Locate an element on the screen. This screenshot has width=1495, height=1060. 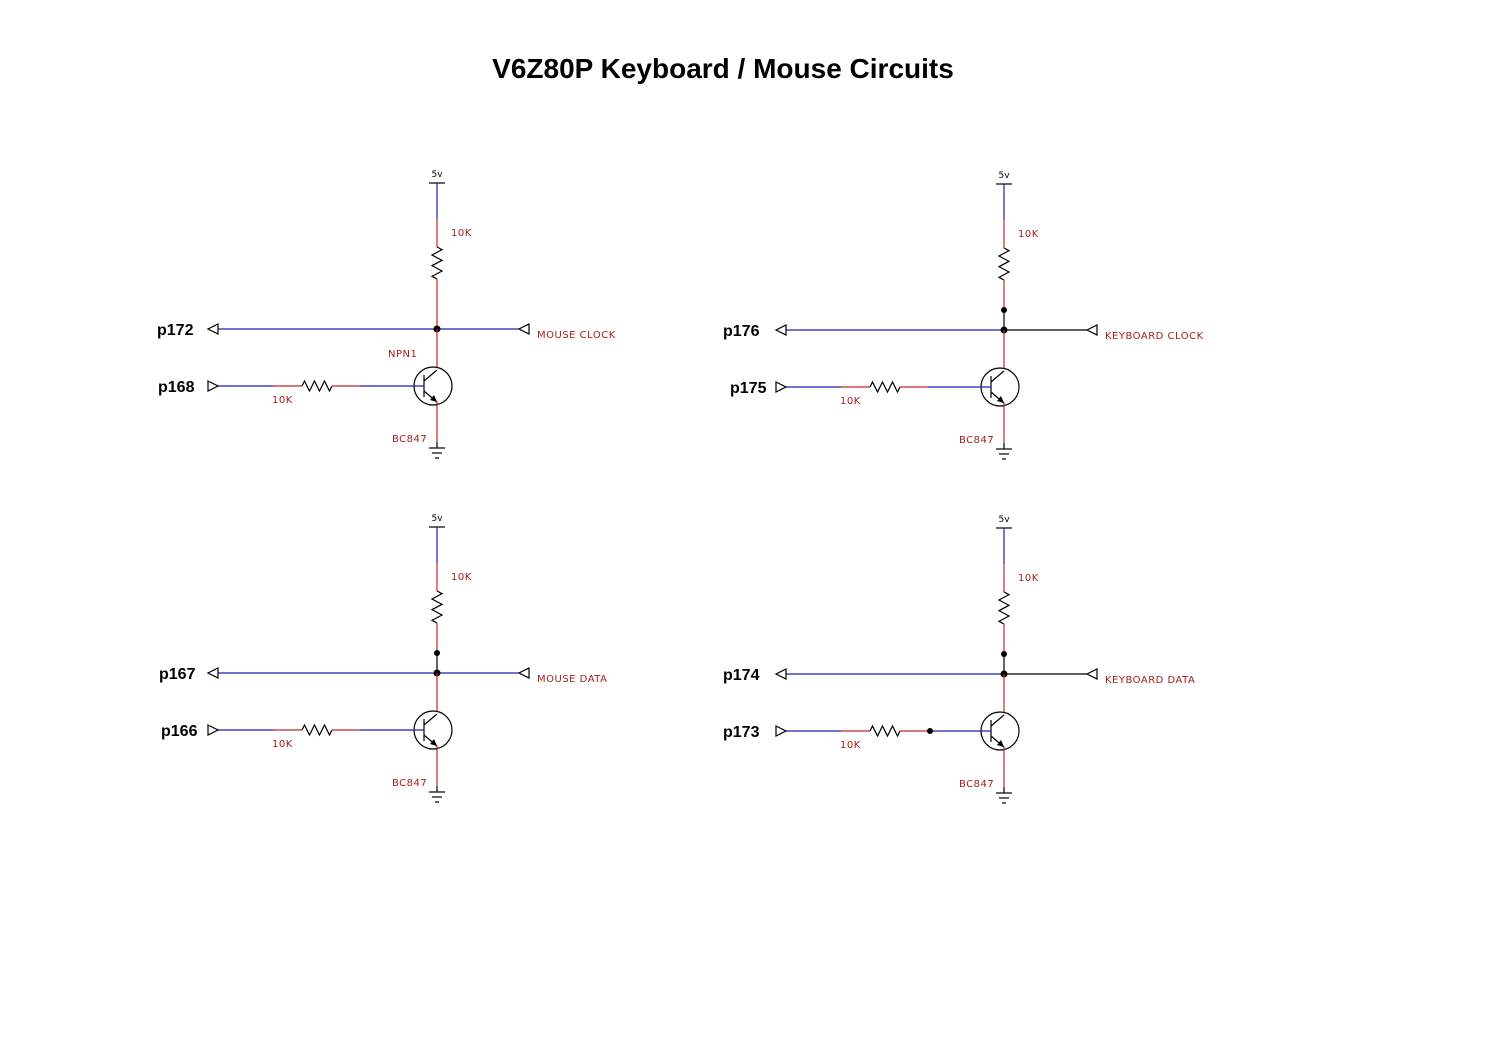
output-pin-label: p167 is located at coordinates (177, 674).